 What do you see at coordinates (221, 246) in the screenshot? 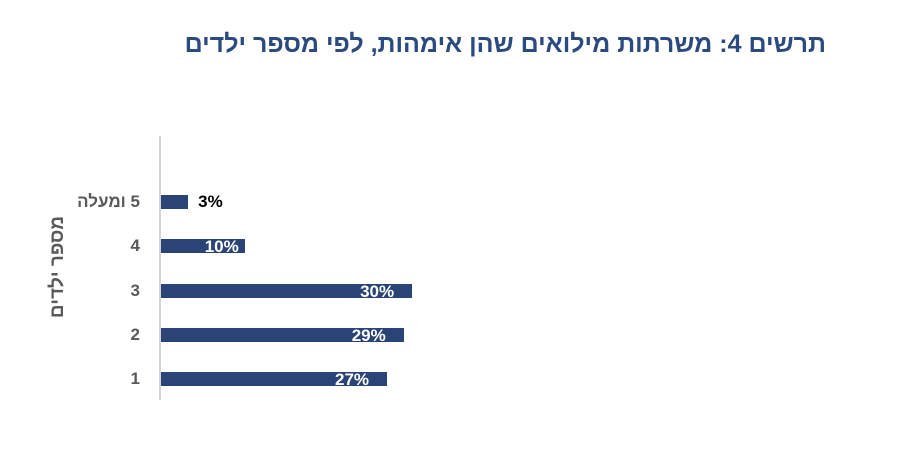
I see `data-label: 10%` at bounding box center [221, 246].